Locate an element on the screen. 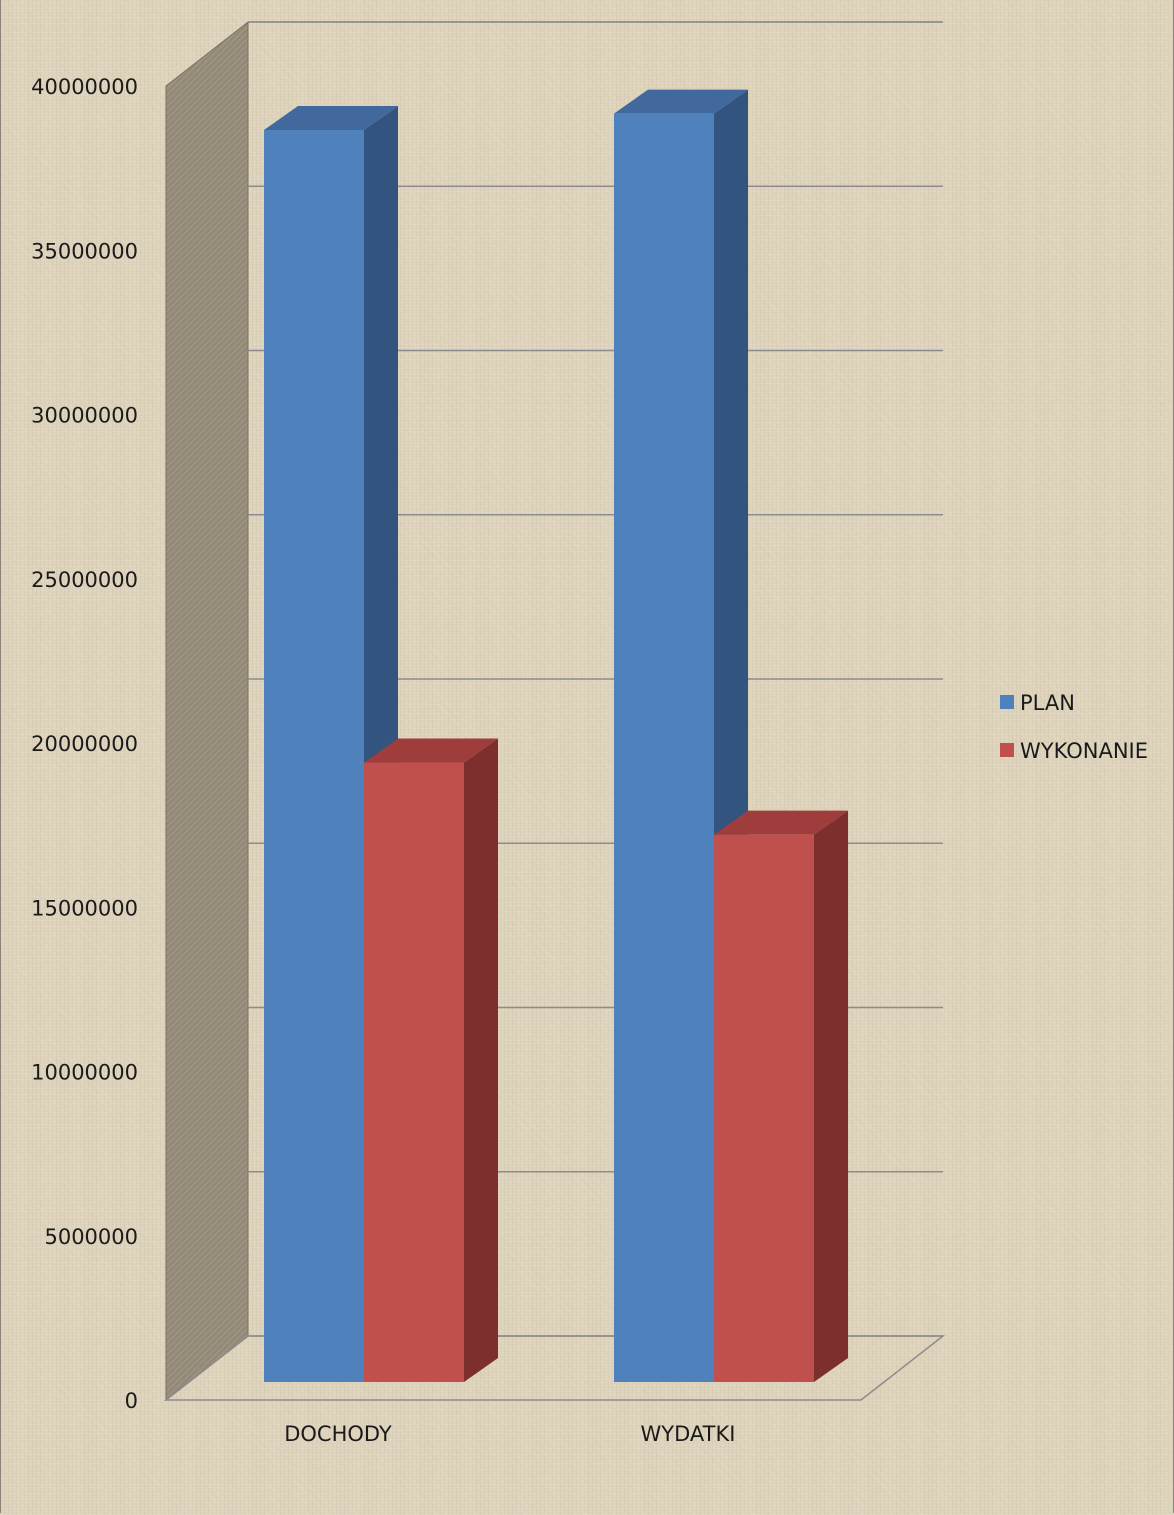 The height and width of the screenshot is (1515, 1174). y-tick-label: 25000000 is located at coordinates (84, 580).